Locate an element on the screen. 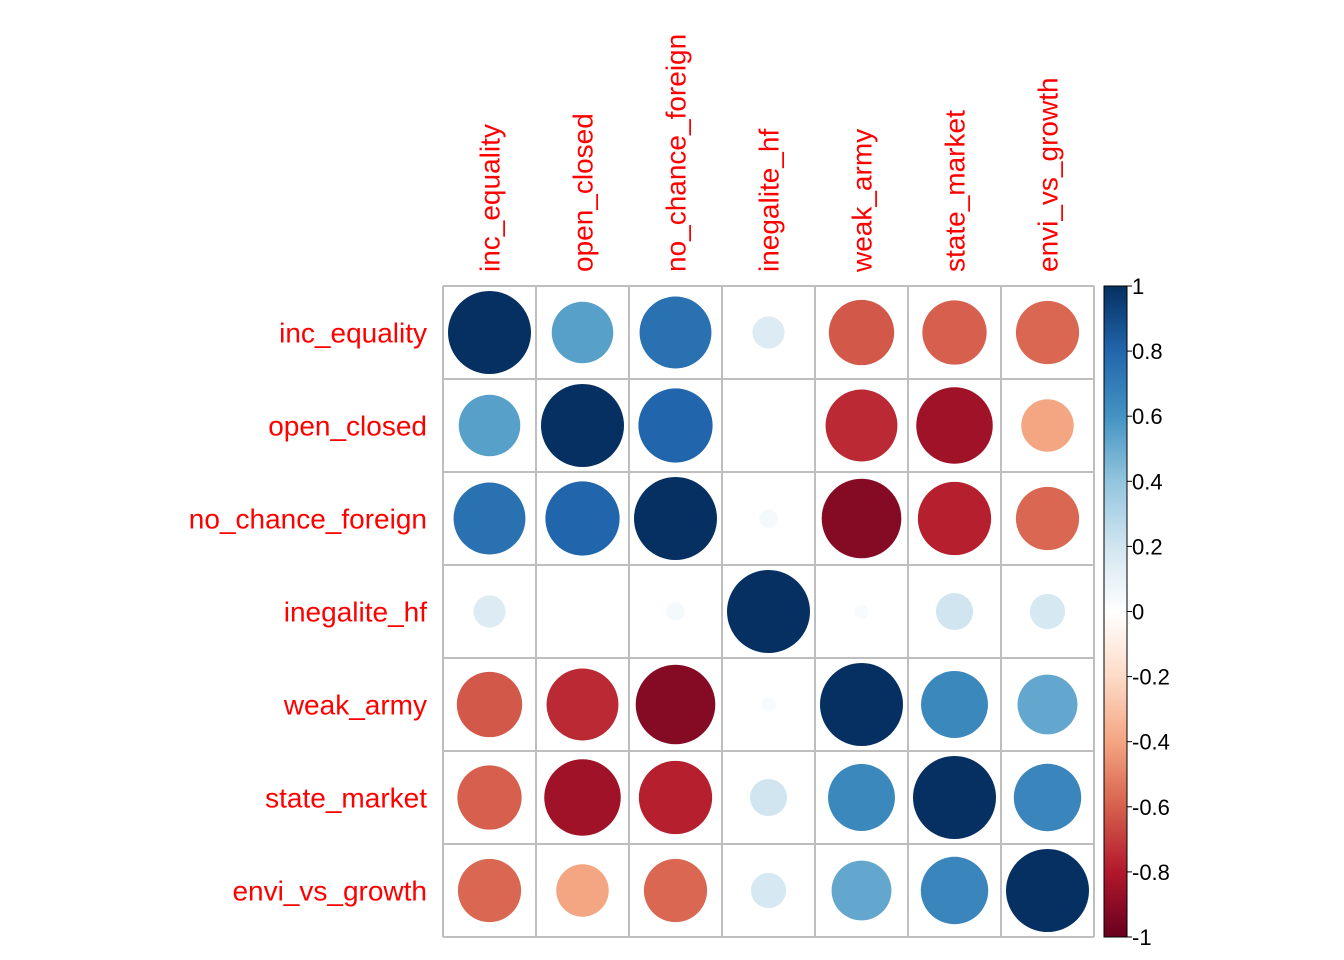 The width and height of the screenshot is (1344, 960). corr-circle-inc_equality-envi_vs_growth is located at coordinates (1047, 332).